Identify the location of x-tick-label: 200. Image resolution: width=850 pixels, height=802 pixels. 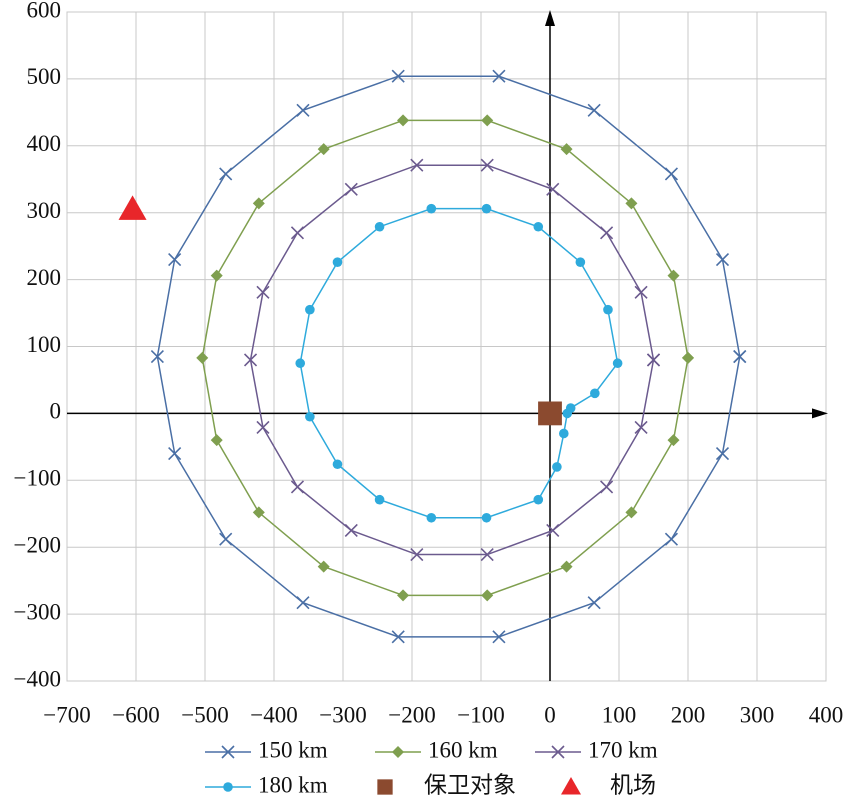
(688, 714).